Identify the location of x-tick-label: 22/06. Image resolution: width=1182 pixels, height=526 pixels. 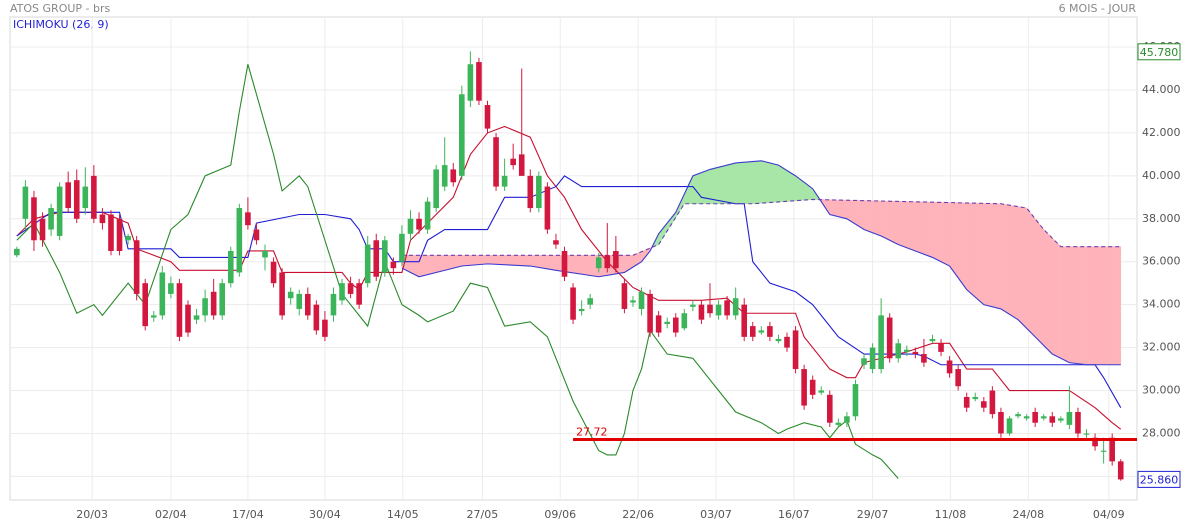
(638, 514).